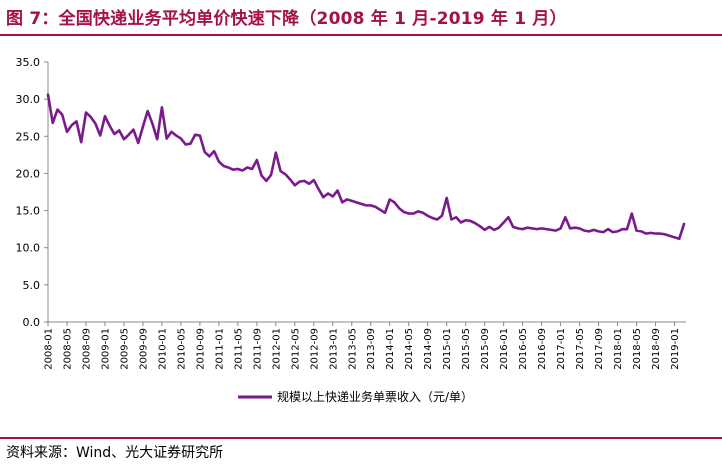  What do you see at coordinates (523, 349) in the screenshot?
I see `x-tick-label: 2016-05` at bounding box center [523, 349].